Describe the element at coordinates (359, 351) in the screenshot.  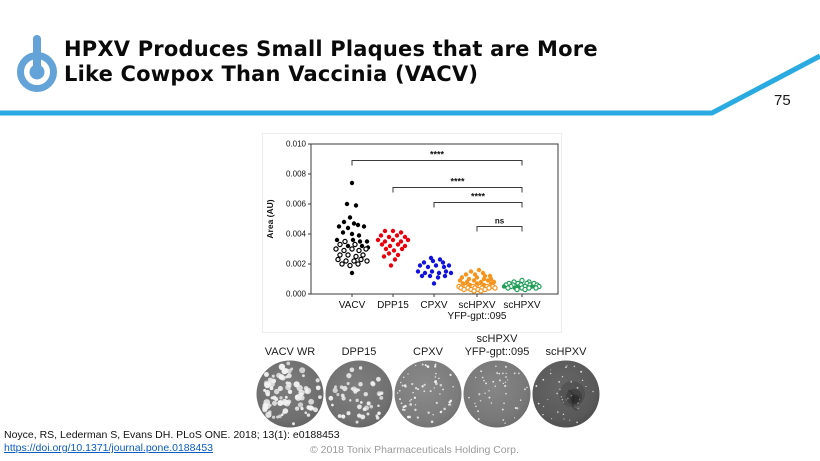
I see `dish-label: DPP15` at that location.